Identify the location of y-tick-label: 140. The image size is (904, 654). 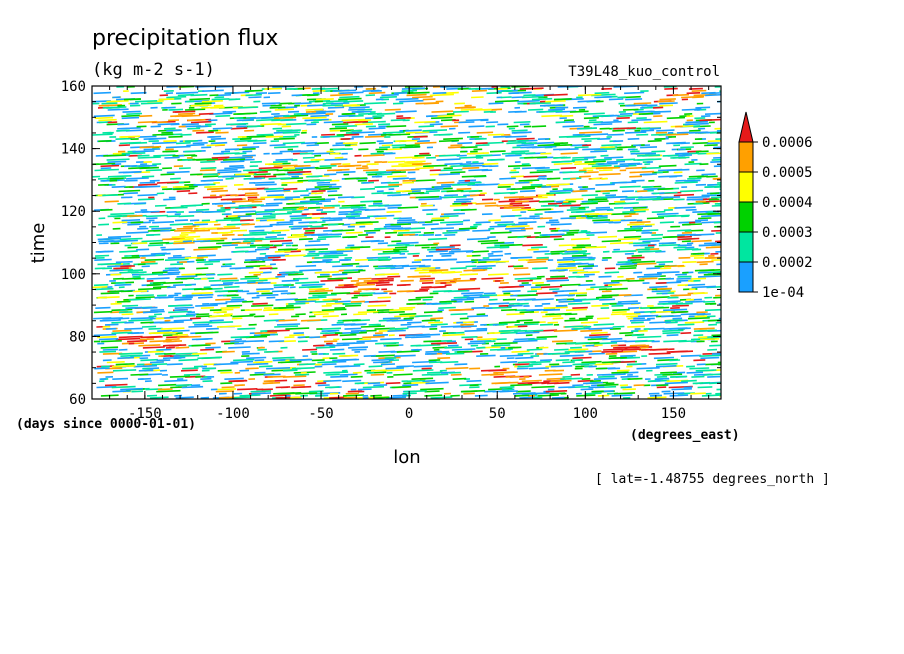
(73, 150).